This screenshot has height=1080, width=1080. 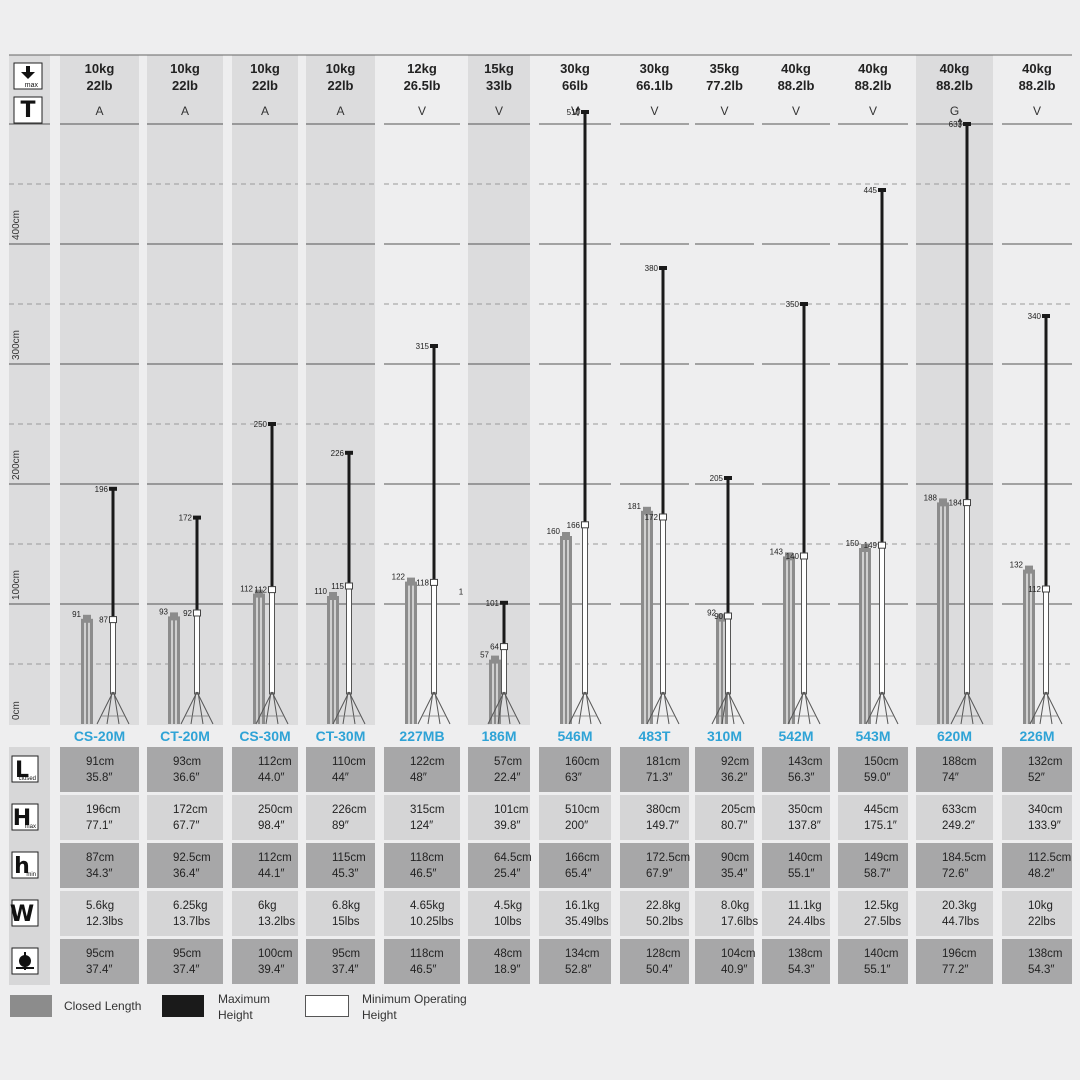 What do you see at coordinates (493, 603) in the screenshot?
I see `max-height-label: 101` at bounding box center [493, 603].